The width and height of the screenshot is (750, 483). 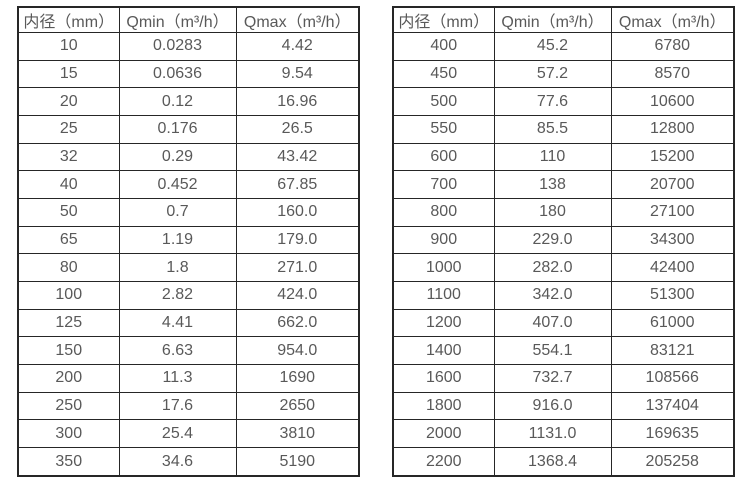 I want to click on table-row: 15 0.0636 9.54, so click(x=188, y=74).